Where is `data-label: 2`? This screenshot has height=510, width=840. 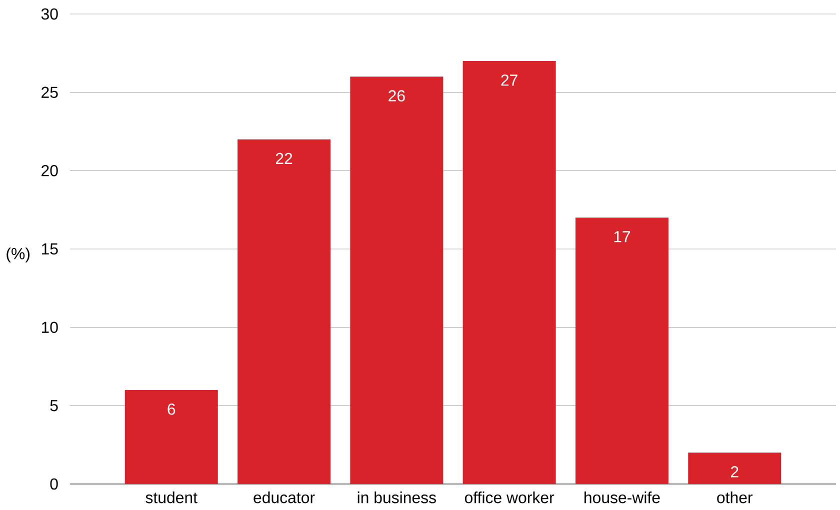
data-label: 2 is located at coordinates (734, 472).